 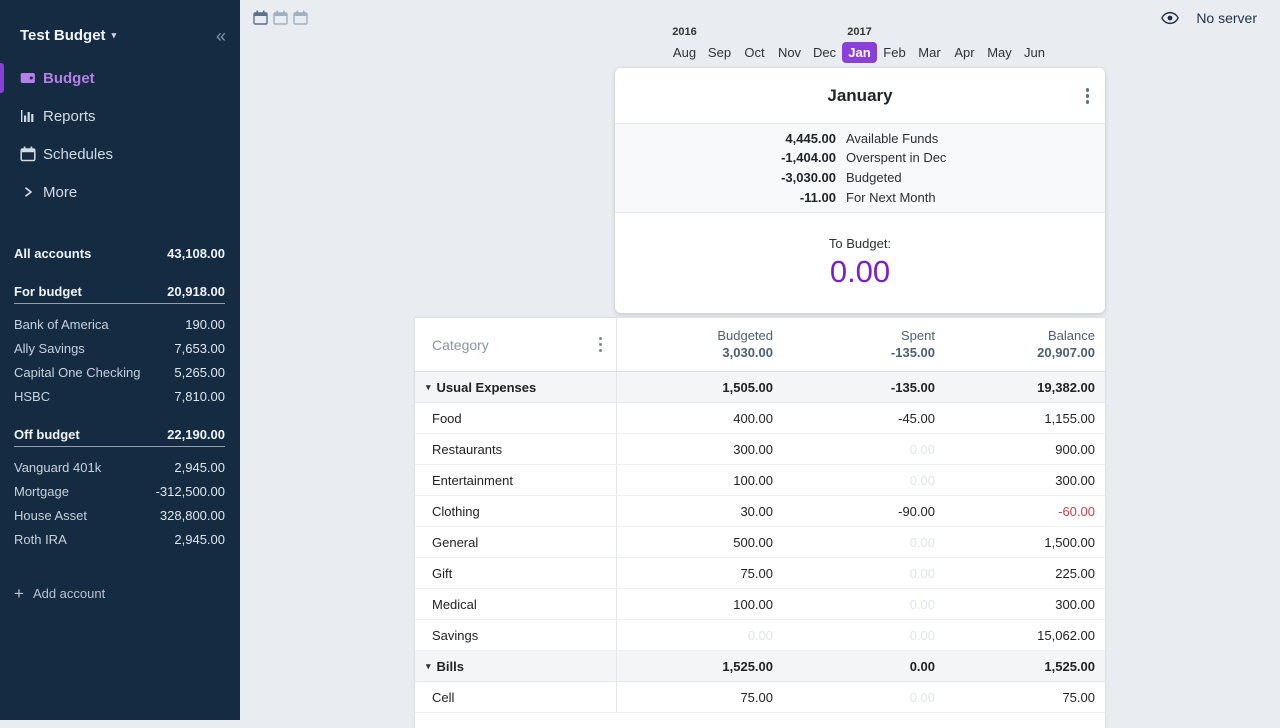 I want to click on month-jan-selected: Jan, so click(x=859, y=52).